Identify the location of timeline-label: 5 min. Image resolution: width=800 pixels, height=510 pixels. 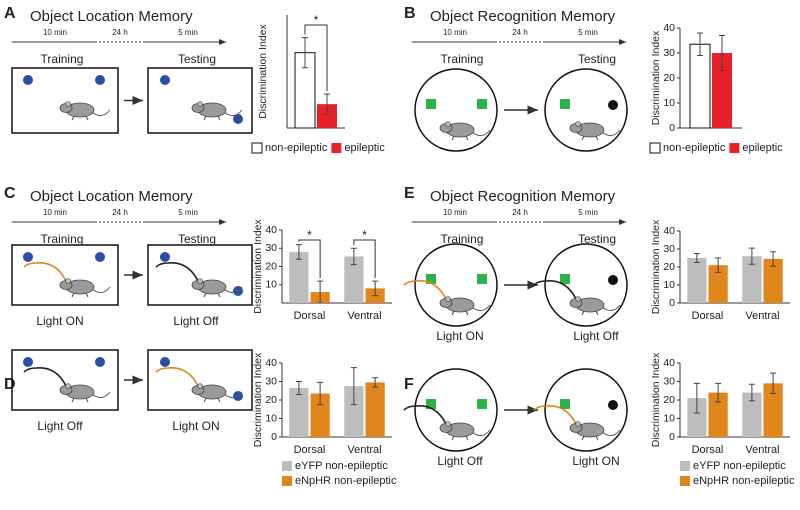
(188, 212).